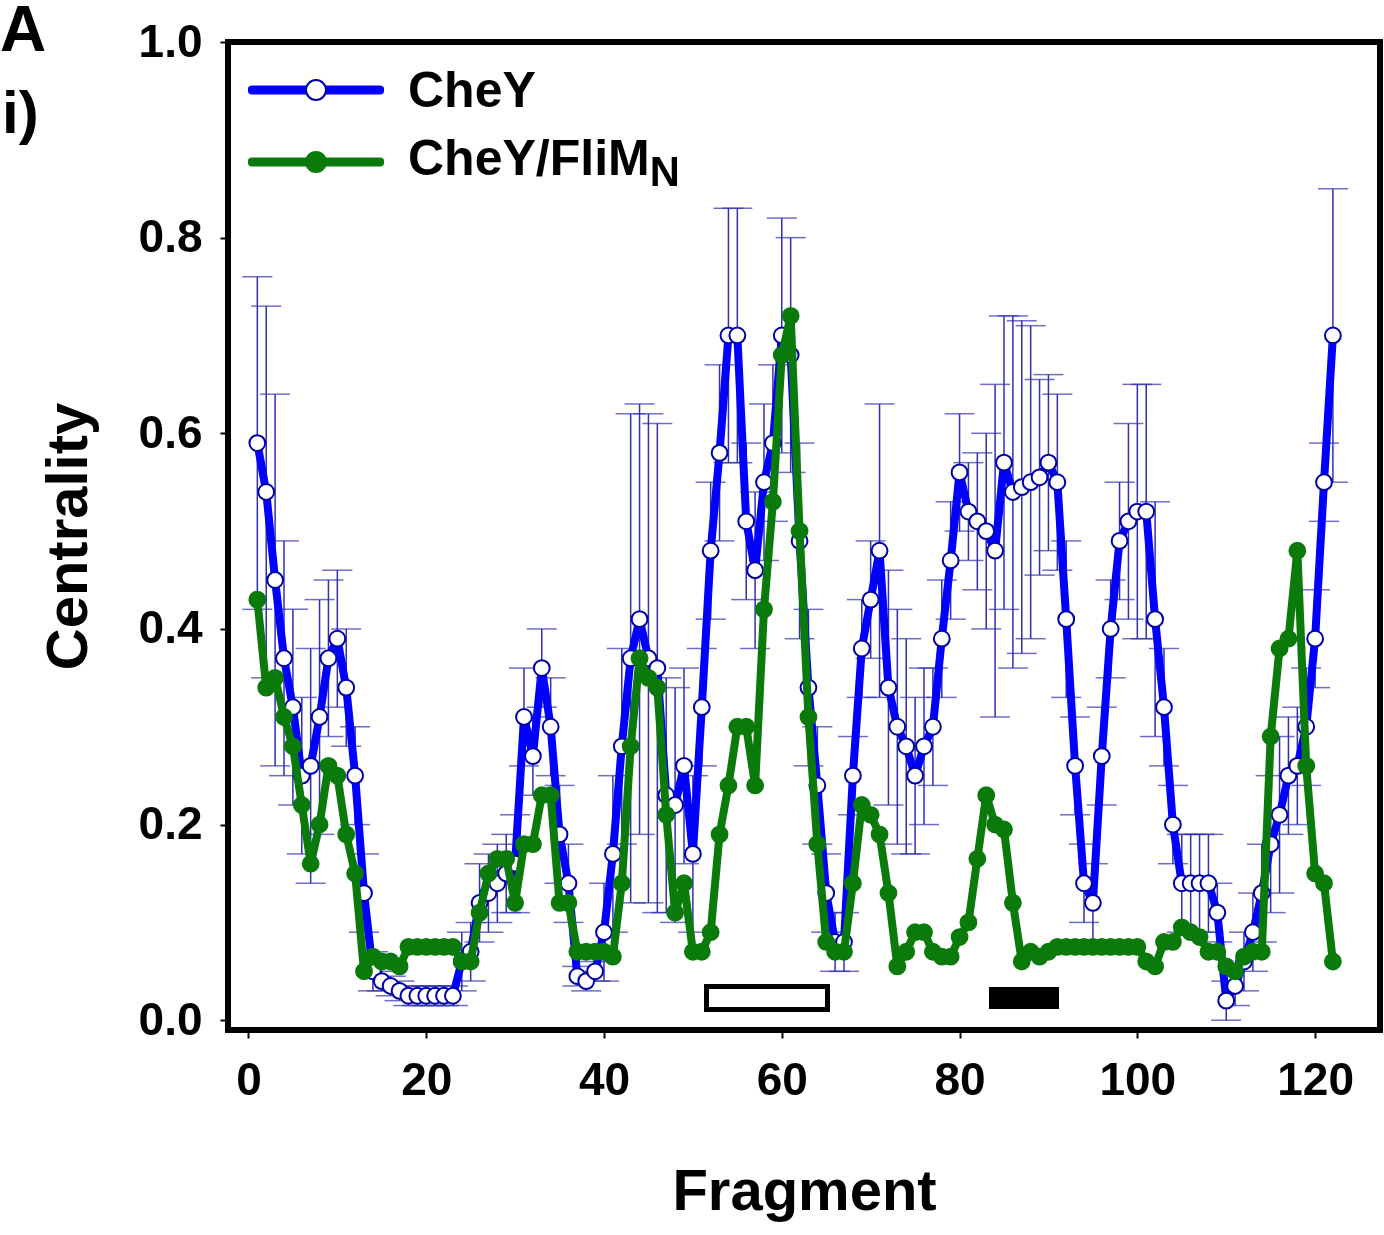 The image size is (1384, 1235). I want to click on y-tick-label: 0.4, so click(170, 627).